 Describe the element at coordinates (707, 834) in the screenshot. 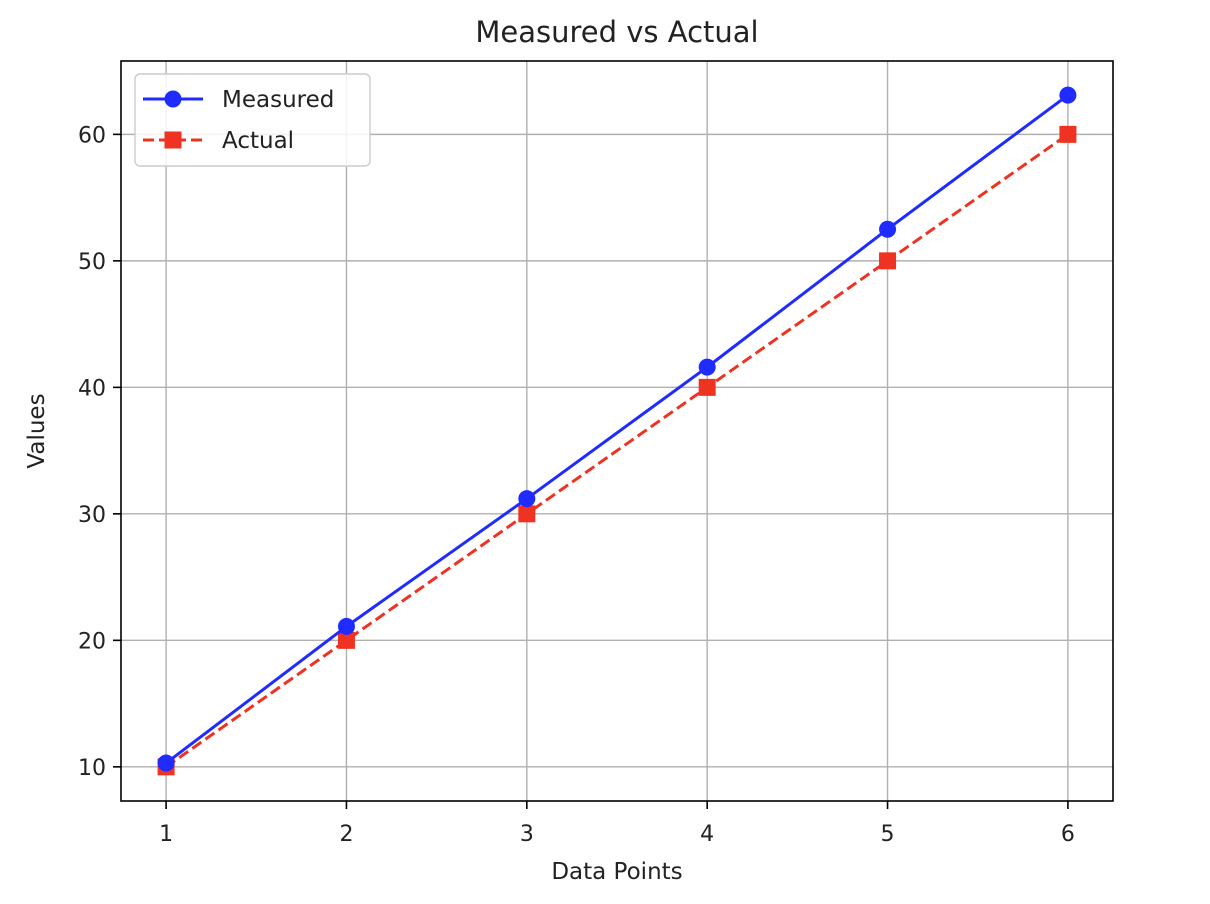

I see `x-tick-label: 4` at that location.